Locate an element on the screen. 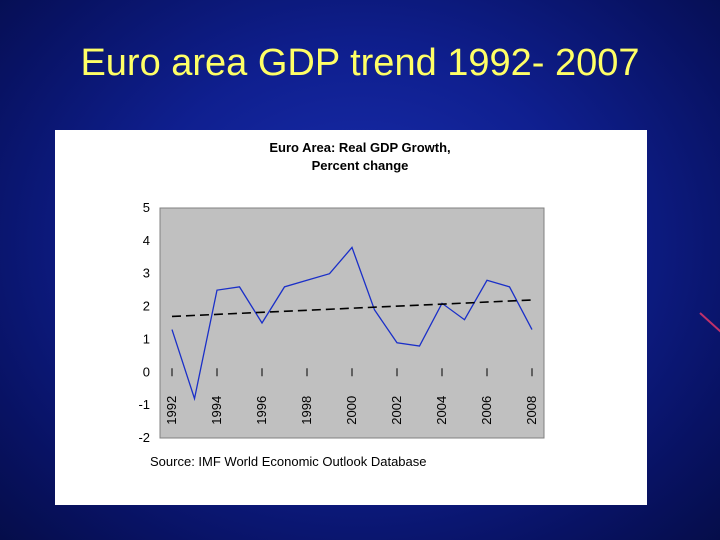 The height and width of the screenshot is (540, 720). chart-title: Euro Area: Real GDP Growth, is located at coordinates (360, 147).